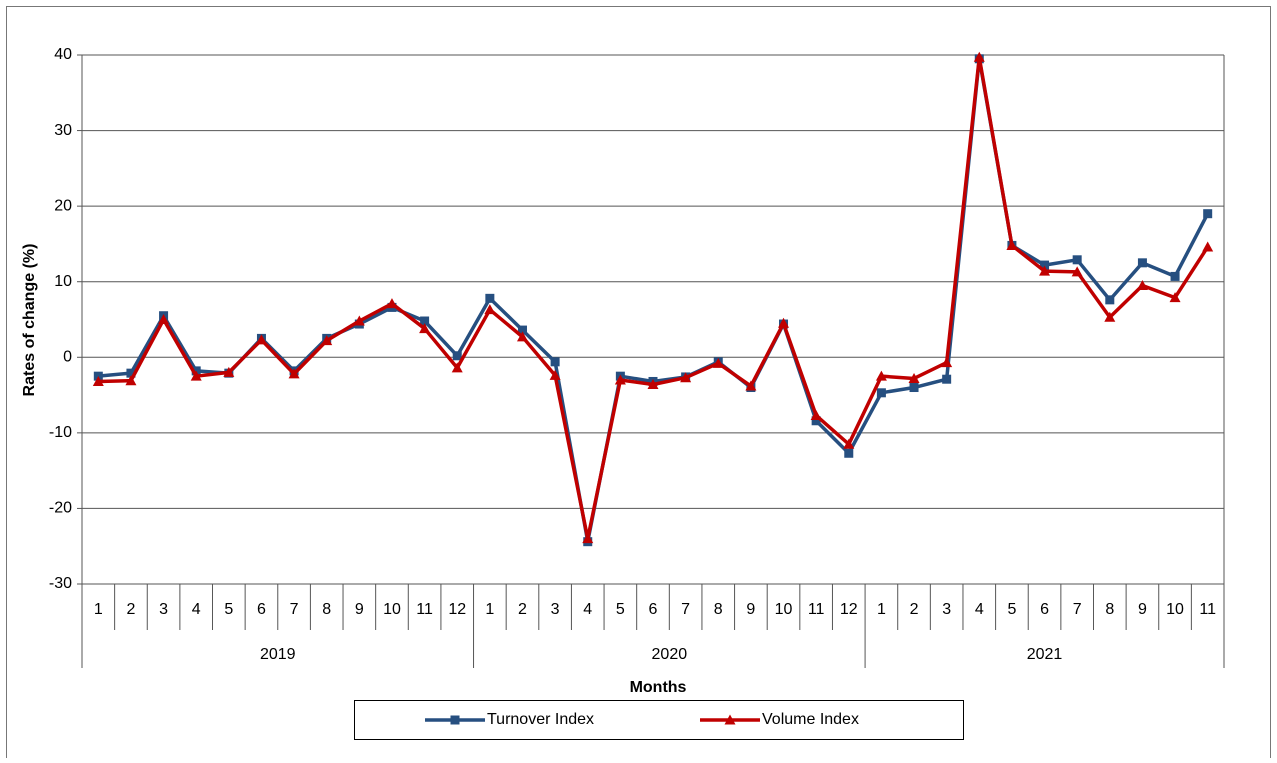  Describe the element at coordinates (60, 432) in the screenshot. I see `y-tick-label: -10` at that location.